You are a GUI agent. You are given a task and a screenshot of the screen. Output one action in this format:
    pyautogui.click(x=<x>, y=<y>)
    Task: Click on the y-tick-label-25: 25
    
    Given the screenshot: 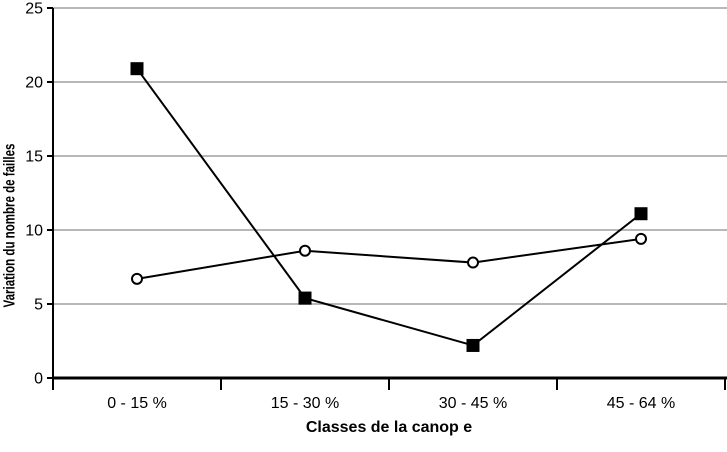 What is the action you would take?
    pyautogui.click(x=34, y=9)
    